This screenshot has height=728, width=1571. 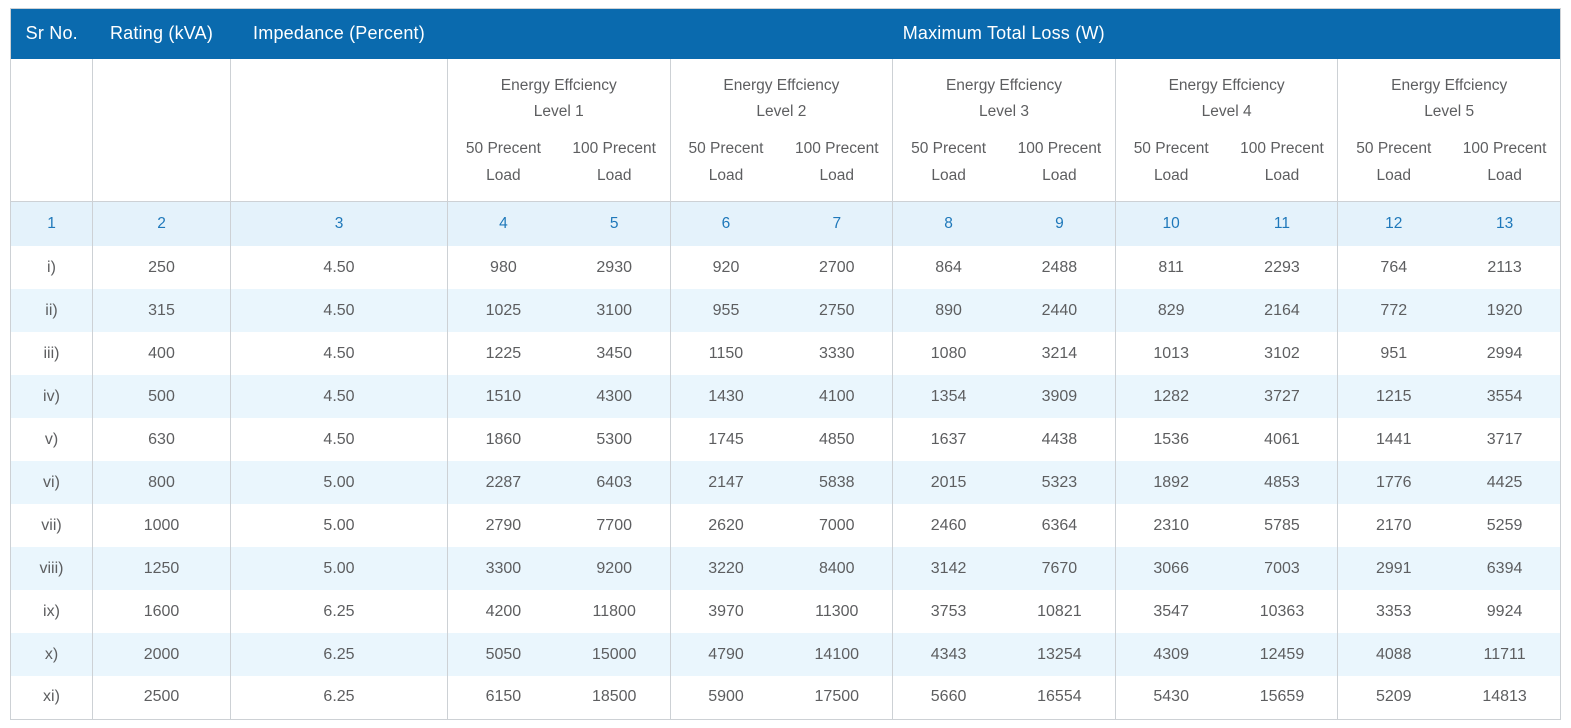 What do you see at coordinates (1226, 98) in the screenshot?
I see `level-title: Energy Effciency Level 4` at bounding box center [1226, 98].